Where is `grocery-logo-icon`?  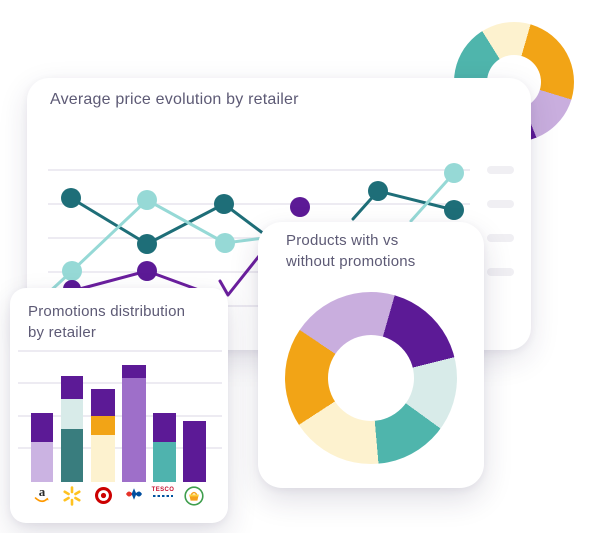
grocery-logo-icon is located at coordinates (194, 499).